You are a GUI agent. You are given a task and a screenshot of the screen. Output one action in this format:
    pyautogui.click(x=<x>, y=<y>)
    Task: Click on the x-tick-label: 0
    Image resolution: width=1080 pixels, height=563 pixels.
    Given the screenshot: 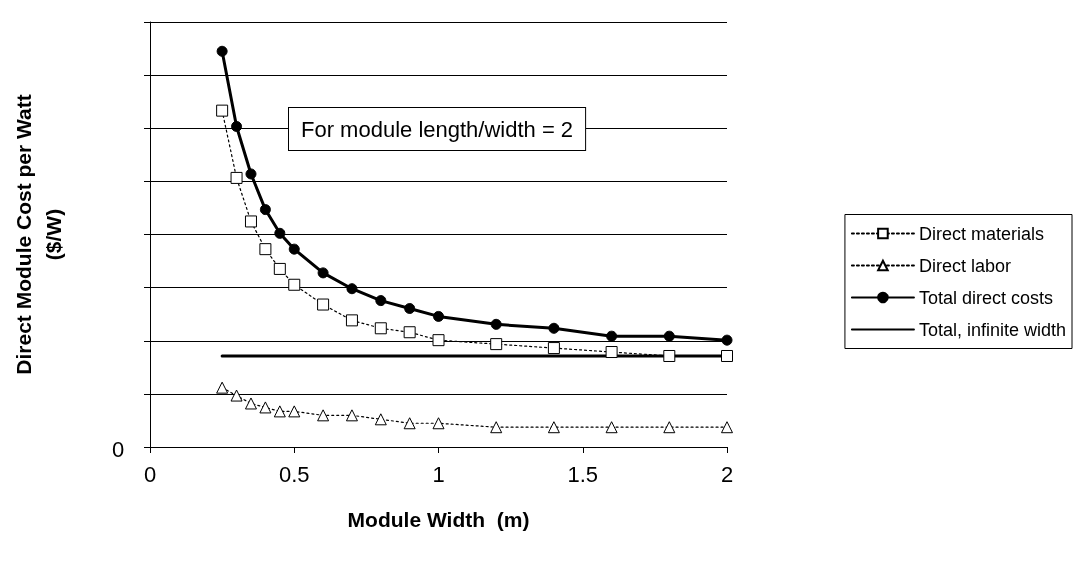 What is the action you would take?
    pyautogui.click(x=150, y=474)
    